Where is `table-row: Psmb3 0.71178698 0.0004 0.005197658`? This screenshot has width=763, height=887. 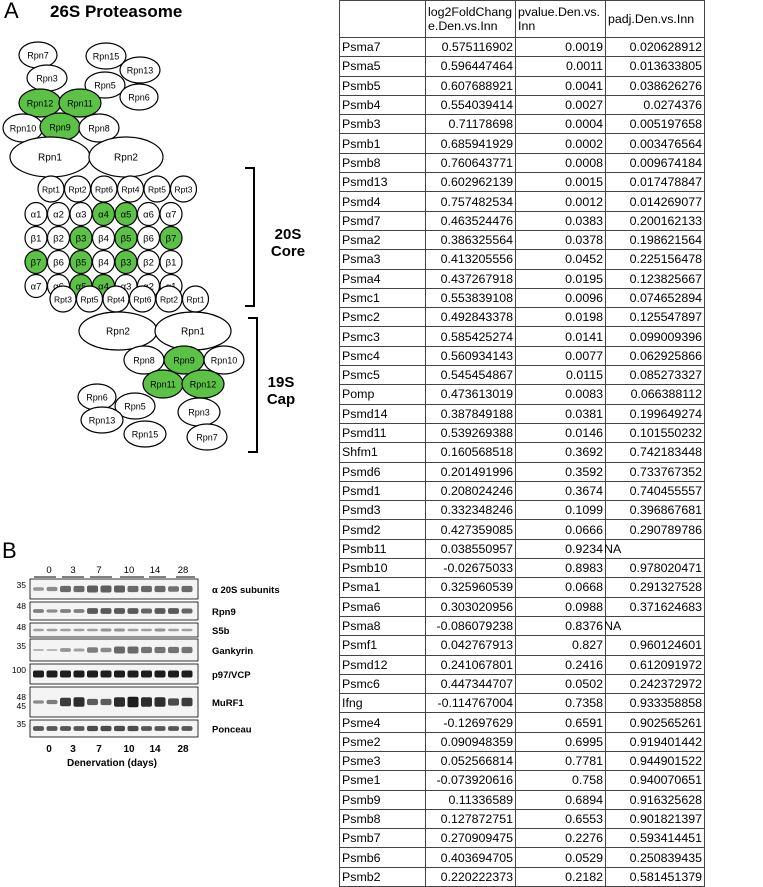 table-row: Psmb3 0.71178698 0.0004 0.005197658 is located at coordinates (522, 124).